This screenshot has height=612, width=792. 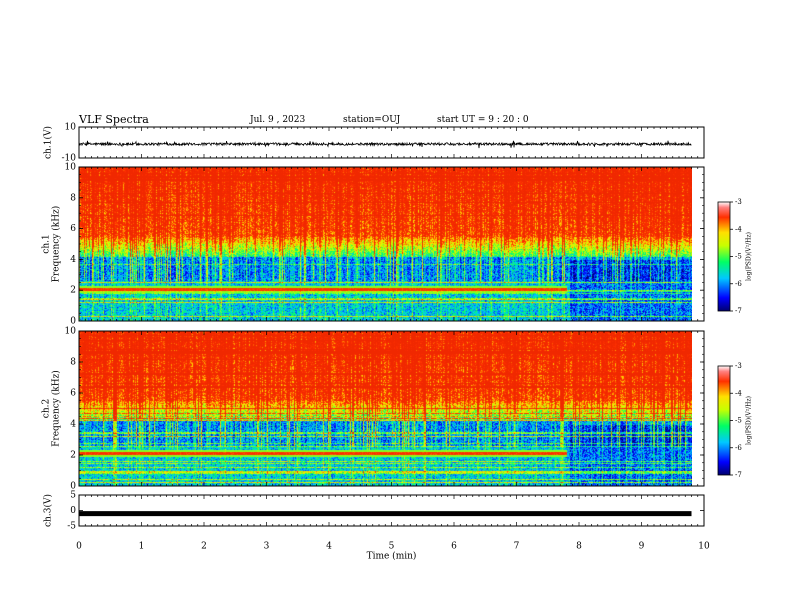 What do you see at coordinates (69, 159) in the screenshot?
I see `y-tick-label: -10` at bounding box center [69, 159].